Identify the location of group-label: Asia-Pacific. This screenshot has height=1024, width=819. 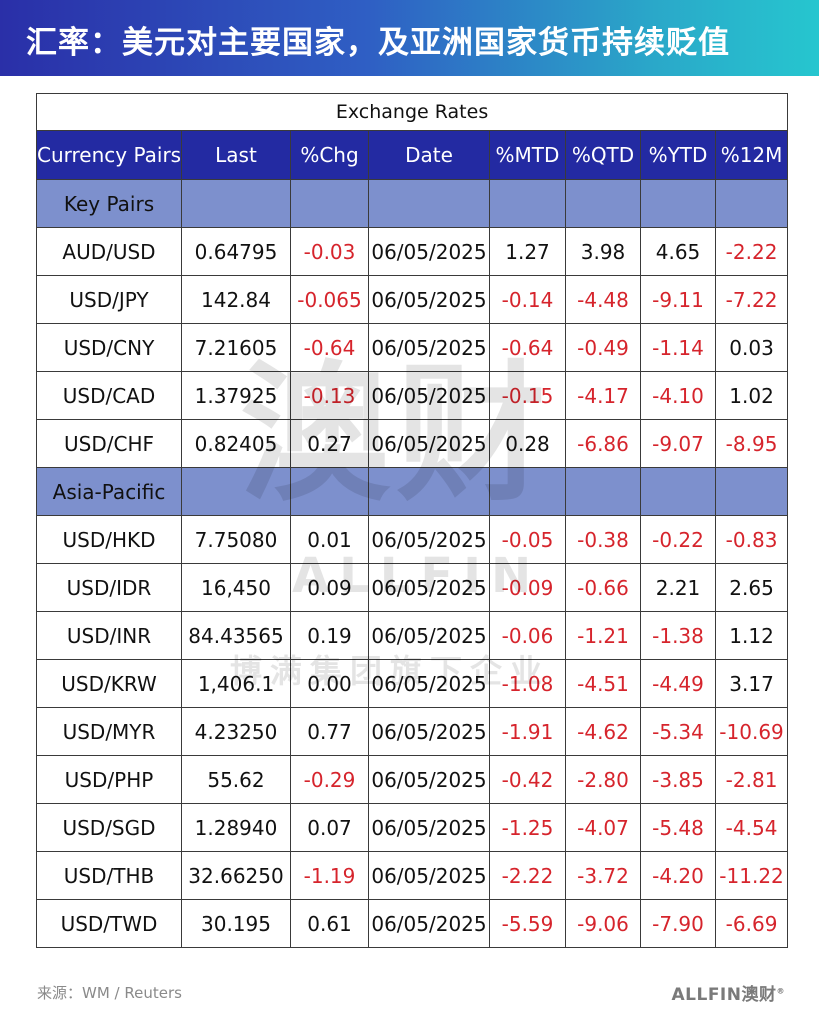
(109, 491).